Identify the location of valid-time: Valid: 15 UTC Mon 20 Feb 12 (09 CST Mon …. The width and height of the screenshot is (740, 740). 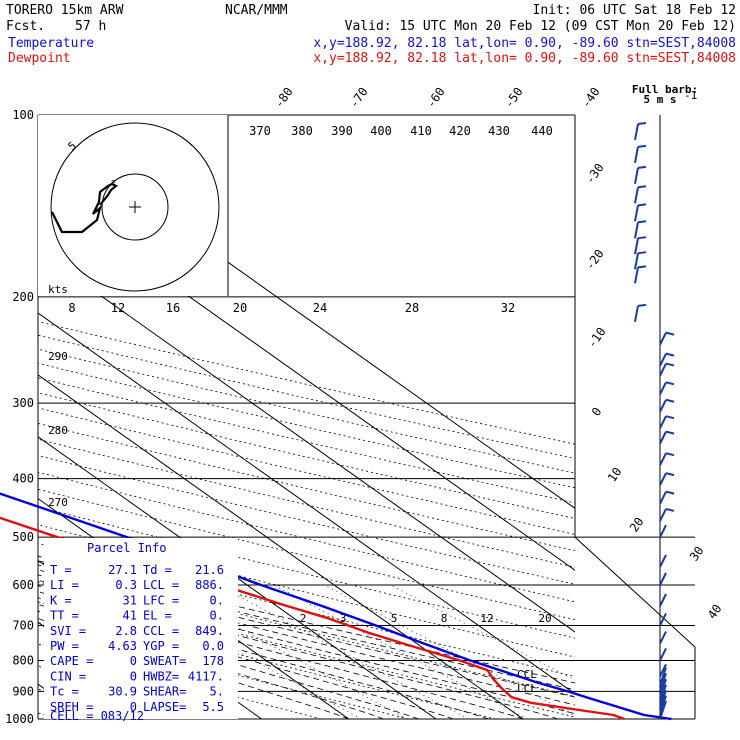
(540, 26).